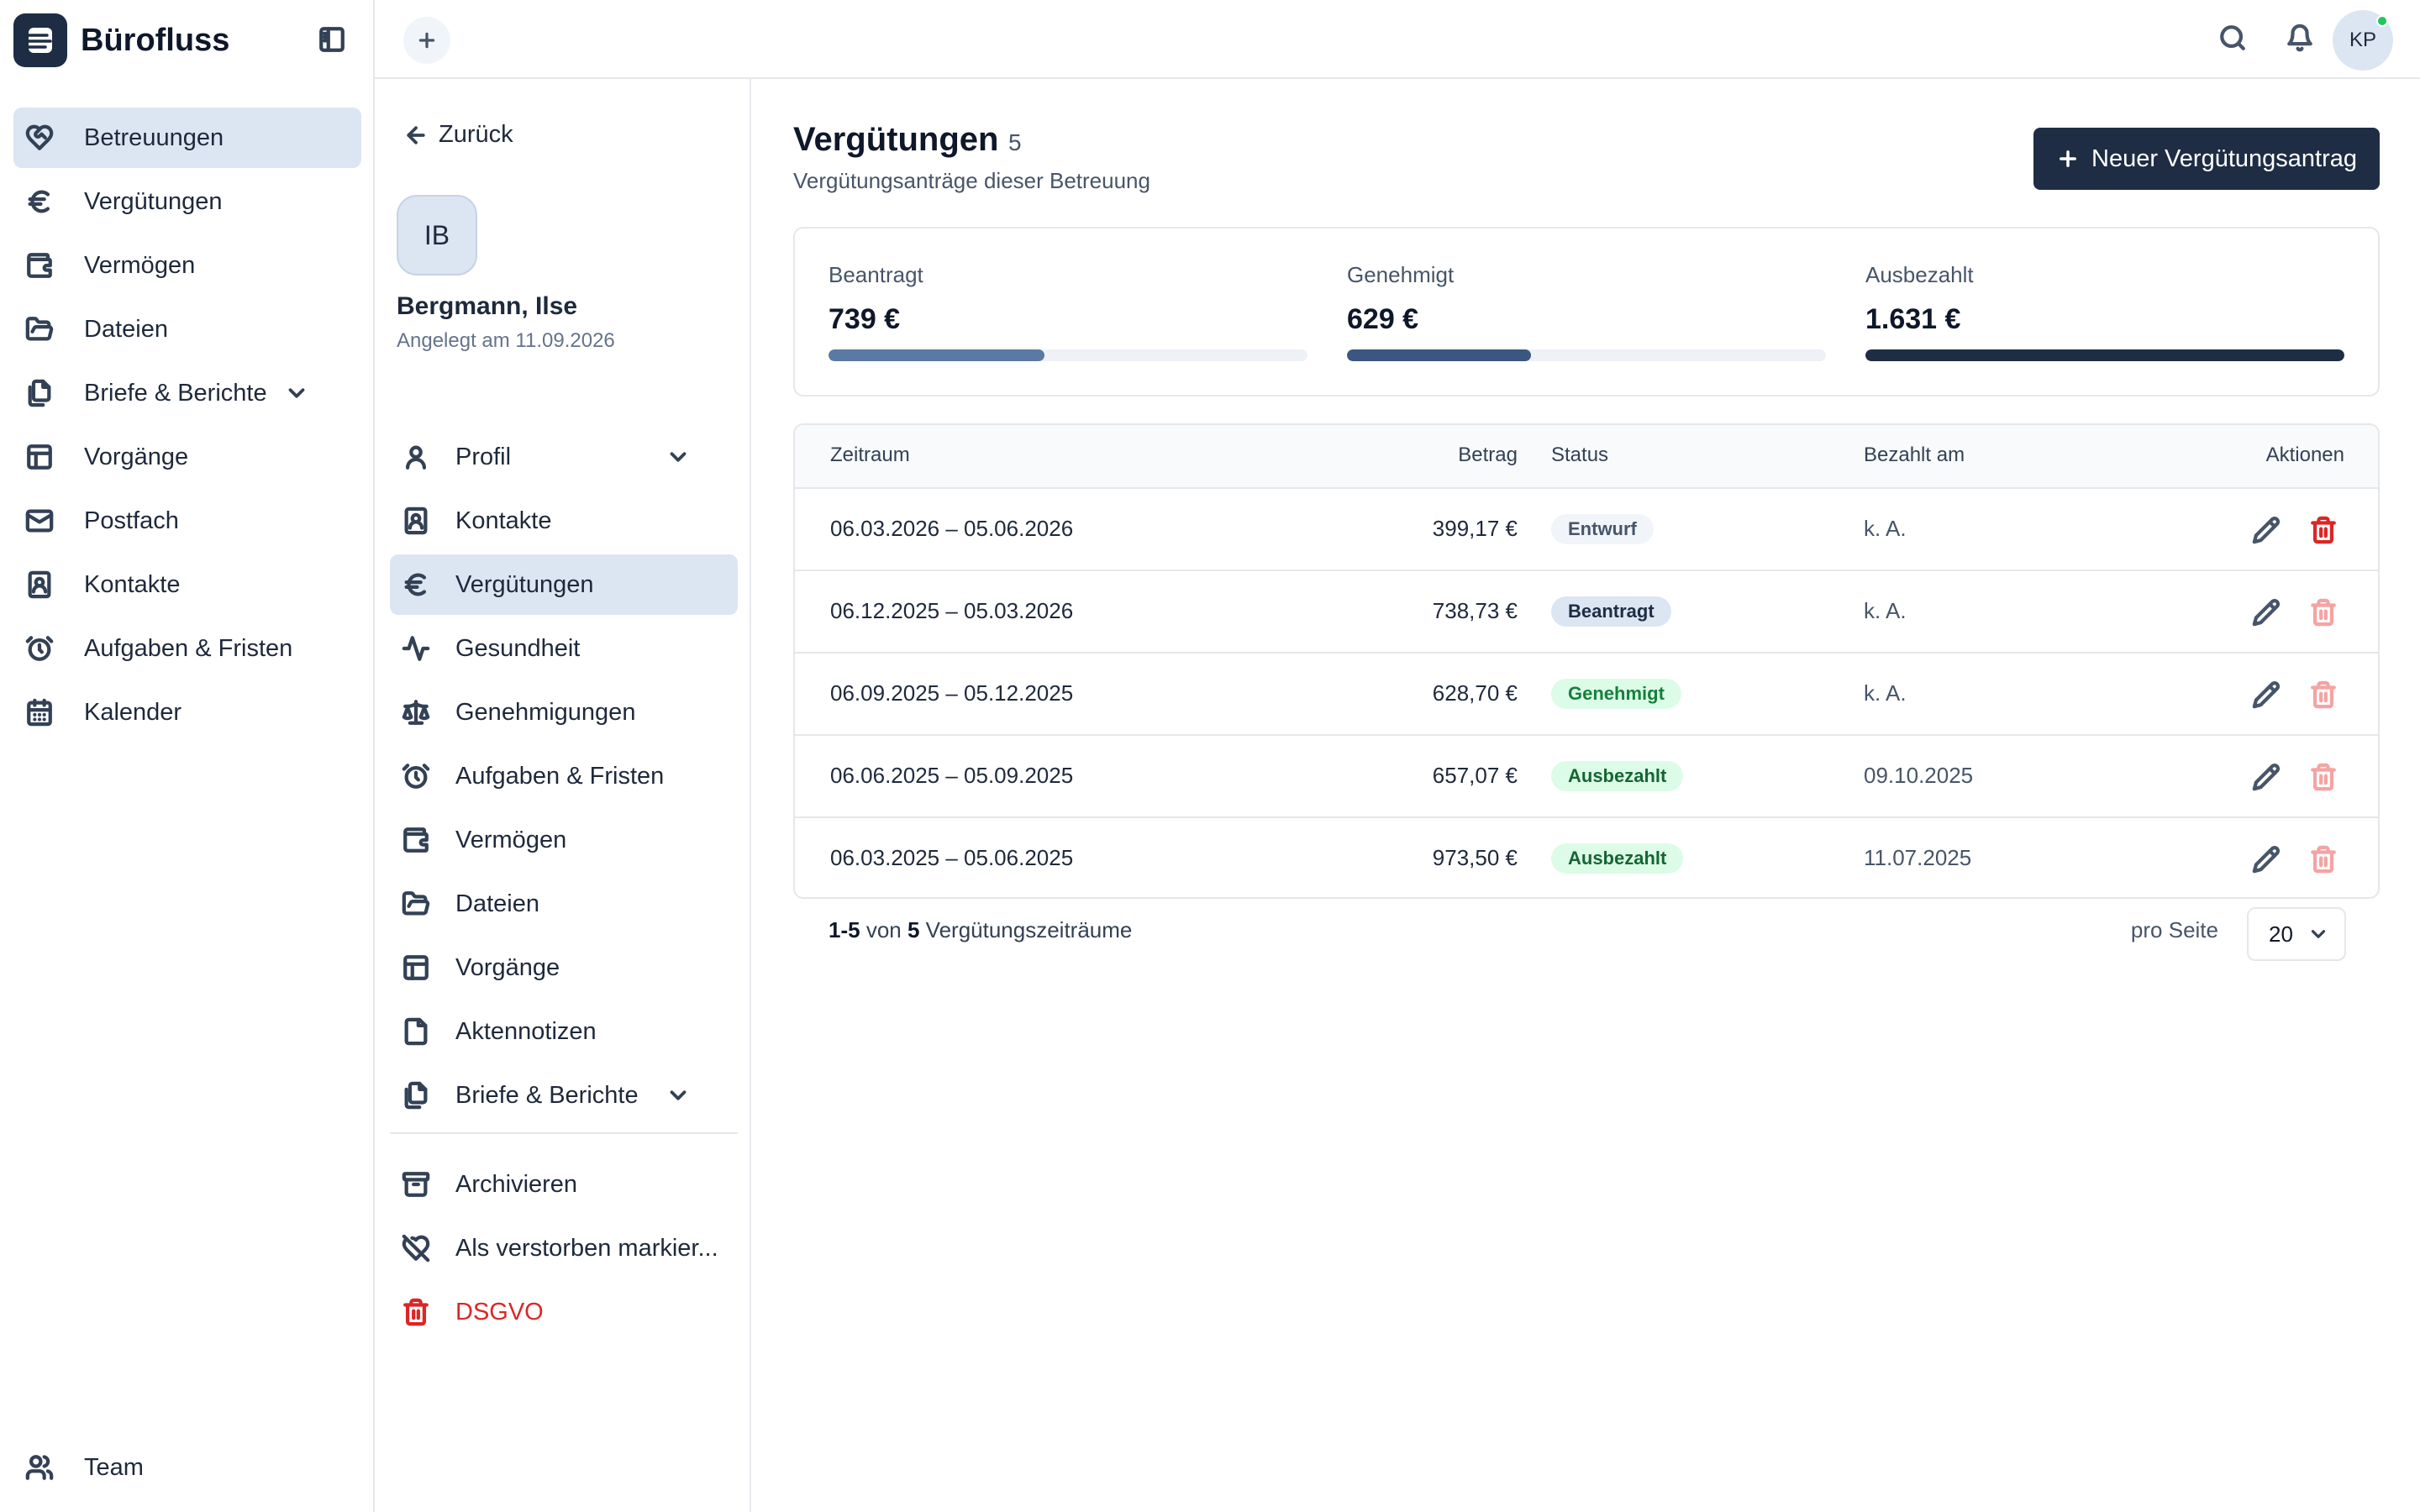  What do you see at coordinates (40, 40) in the screenshot?
I see `app-logo` at bounding box center [40, 40].